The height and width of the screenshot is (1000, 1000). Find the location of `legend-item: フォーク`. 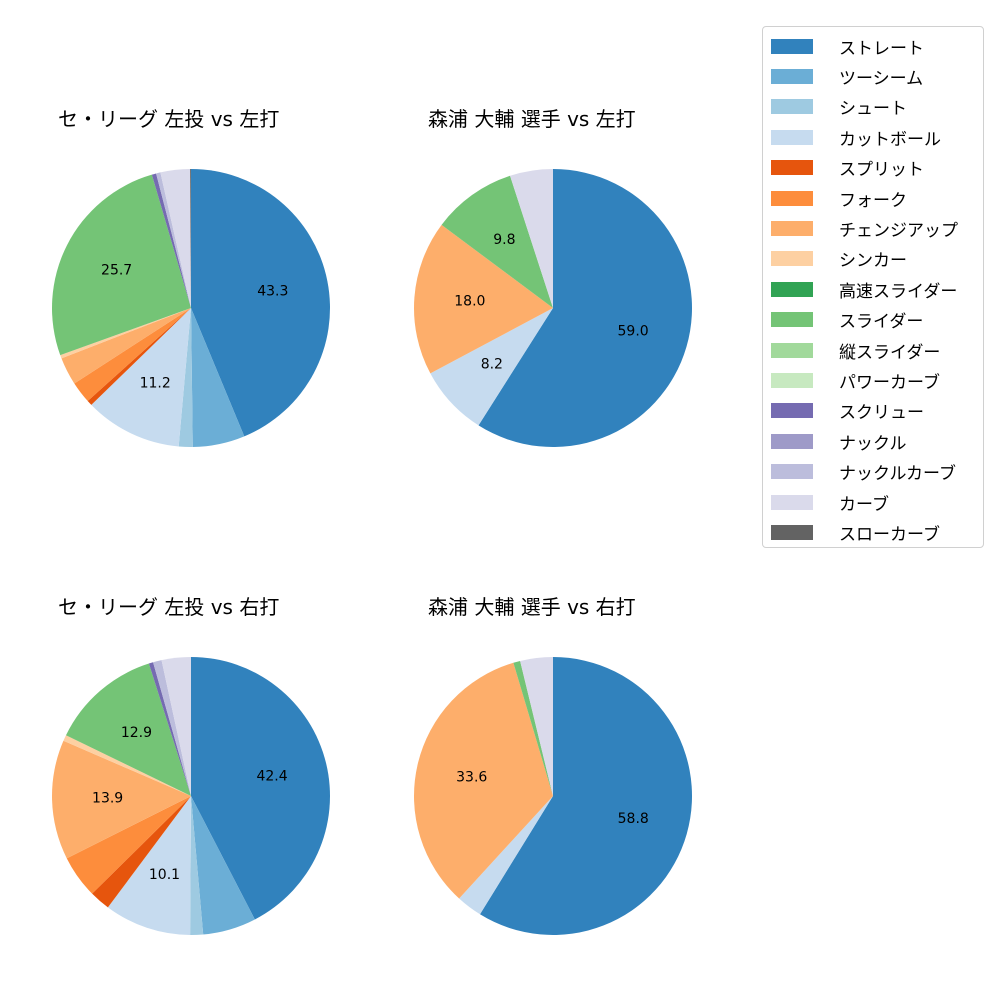

legend-item: フォーク is located at coordinates (839, 199).